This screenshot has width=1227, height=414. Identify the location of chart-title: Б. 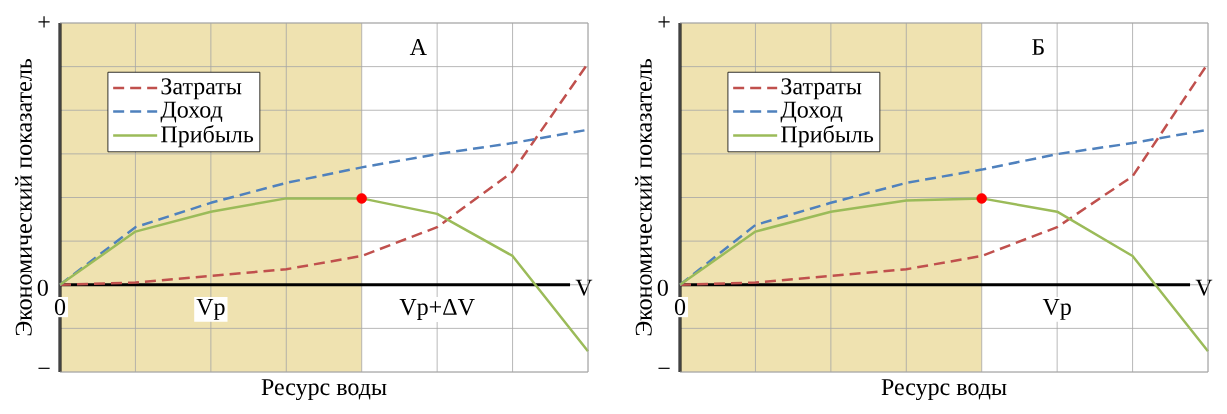
(1038, 47).